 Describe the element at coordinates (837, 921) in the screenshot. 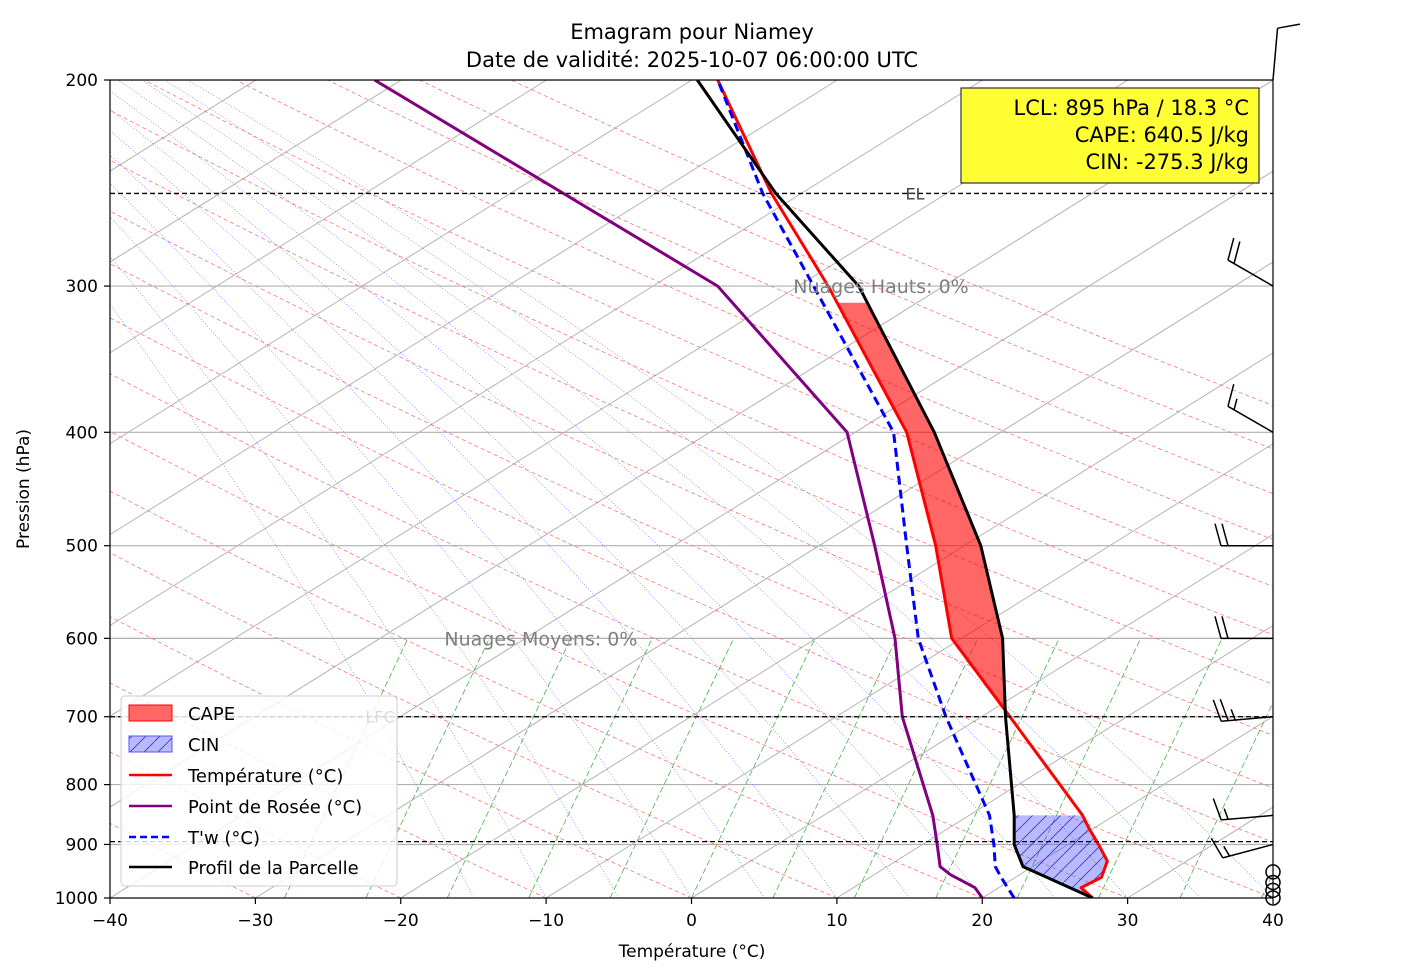

I see `x-tick-label: 10` at that location.